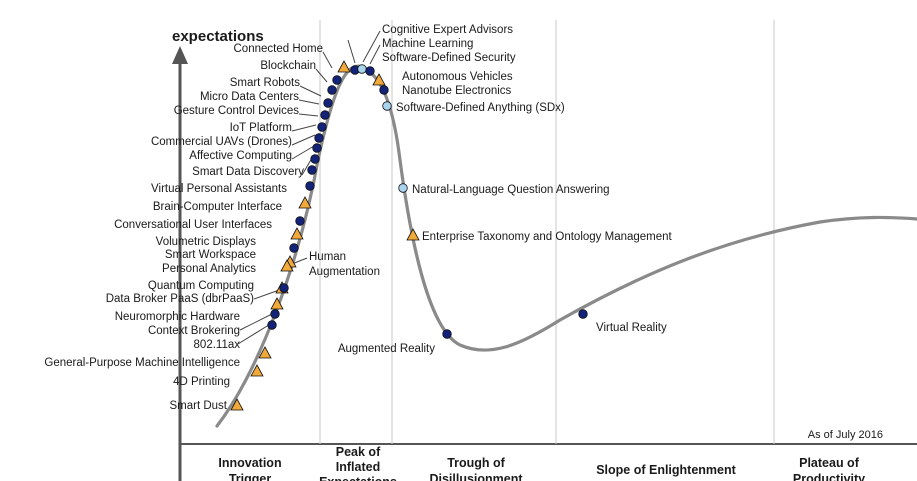  Describe the element at coordinates (413, 234) in the screenshot. I see `marker-enterprise-taxonomy` at that location.